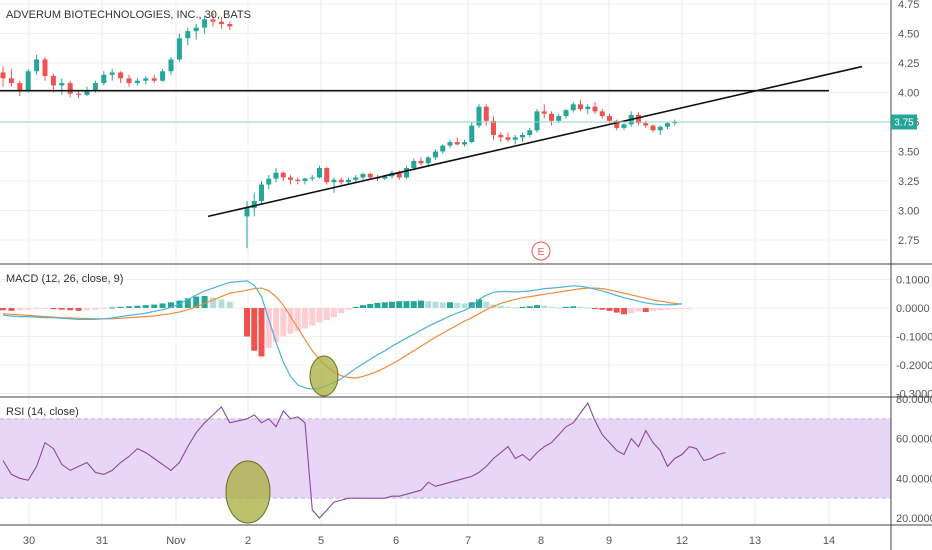 The image size is (932, 550). Describe the element at coordinates (914, 338) in the screenshot. I see `macd-axis: 0.1000 0.0000 -0.1000 -0.2000 -0.3000` at that location.